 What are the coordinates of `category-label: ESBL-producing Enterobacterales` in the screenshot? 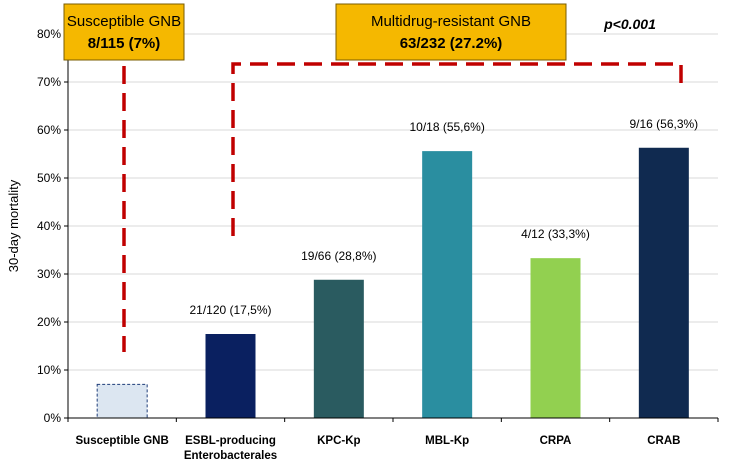 It's located at (230, 448).